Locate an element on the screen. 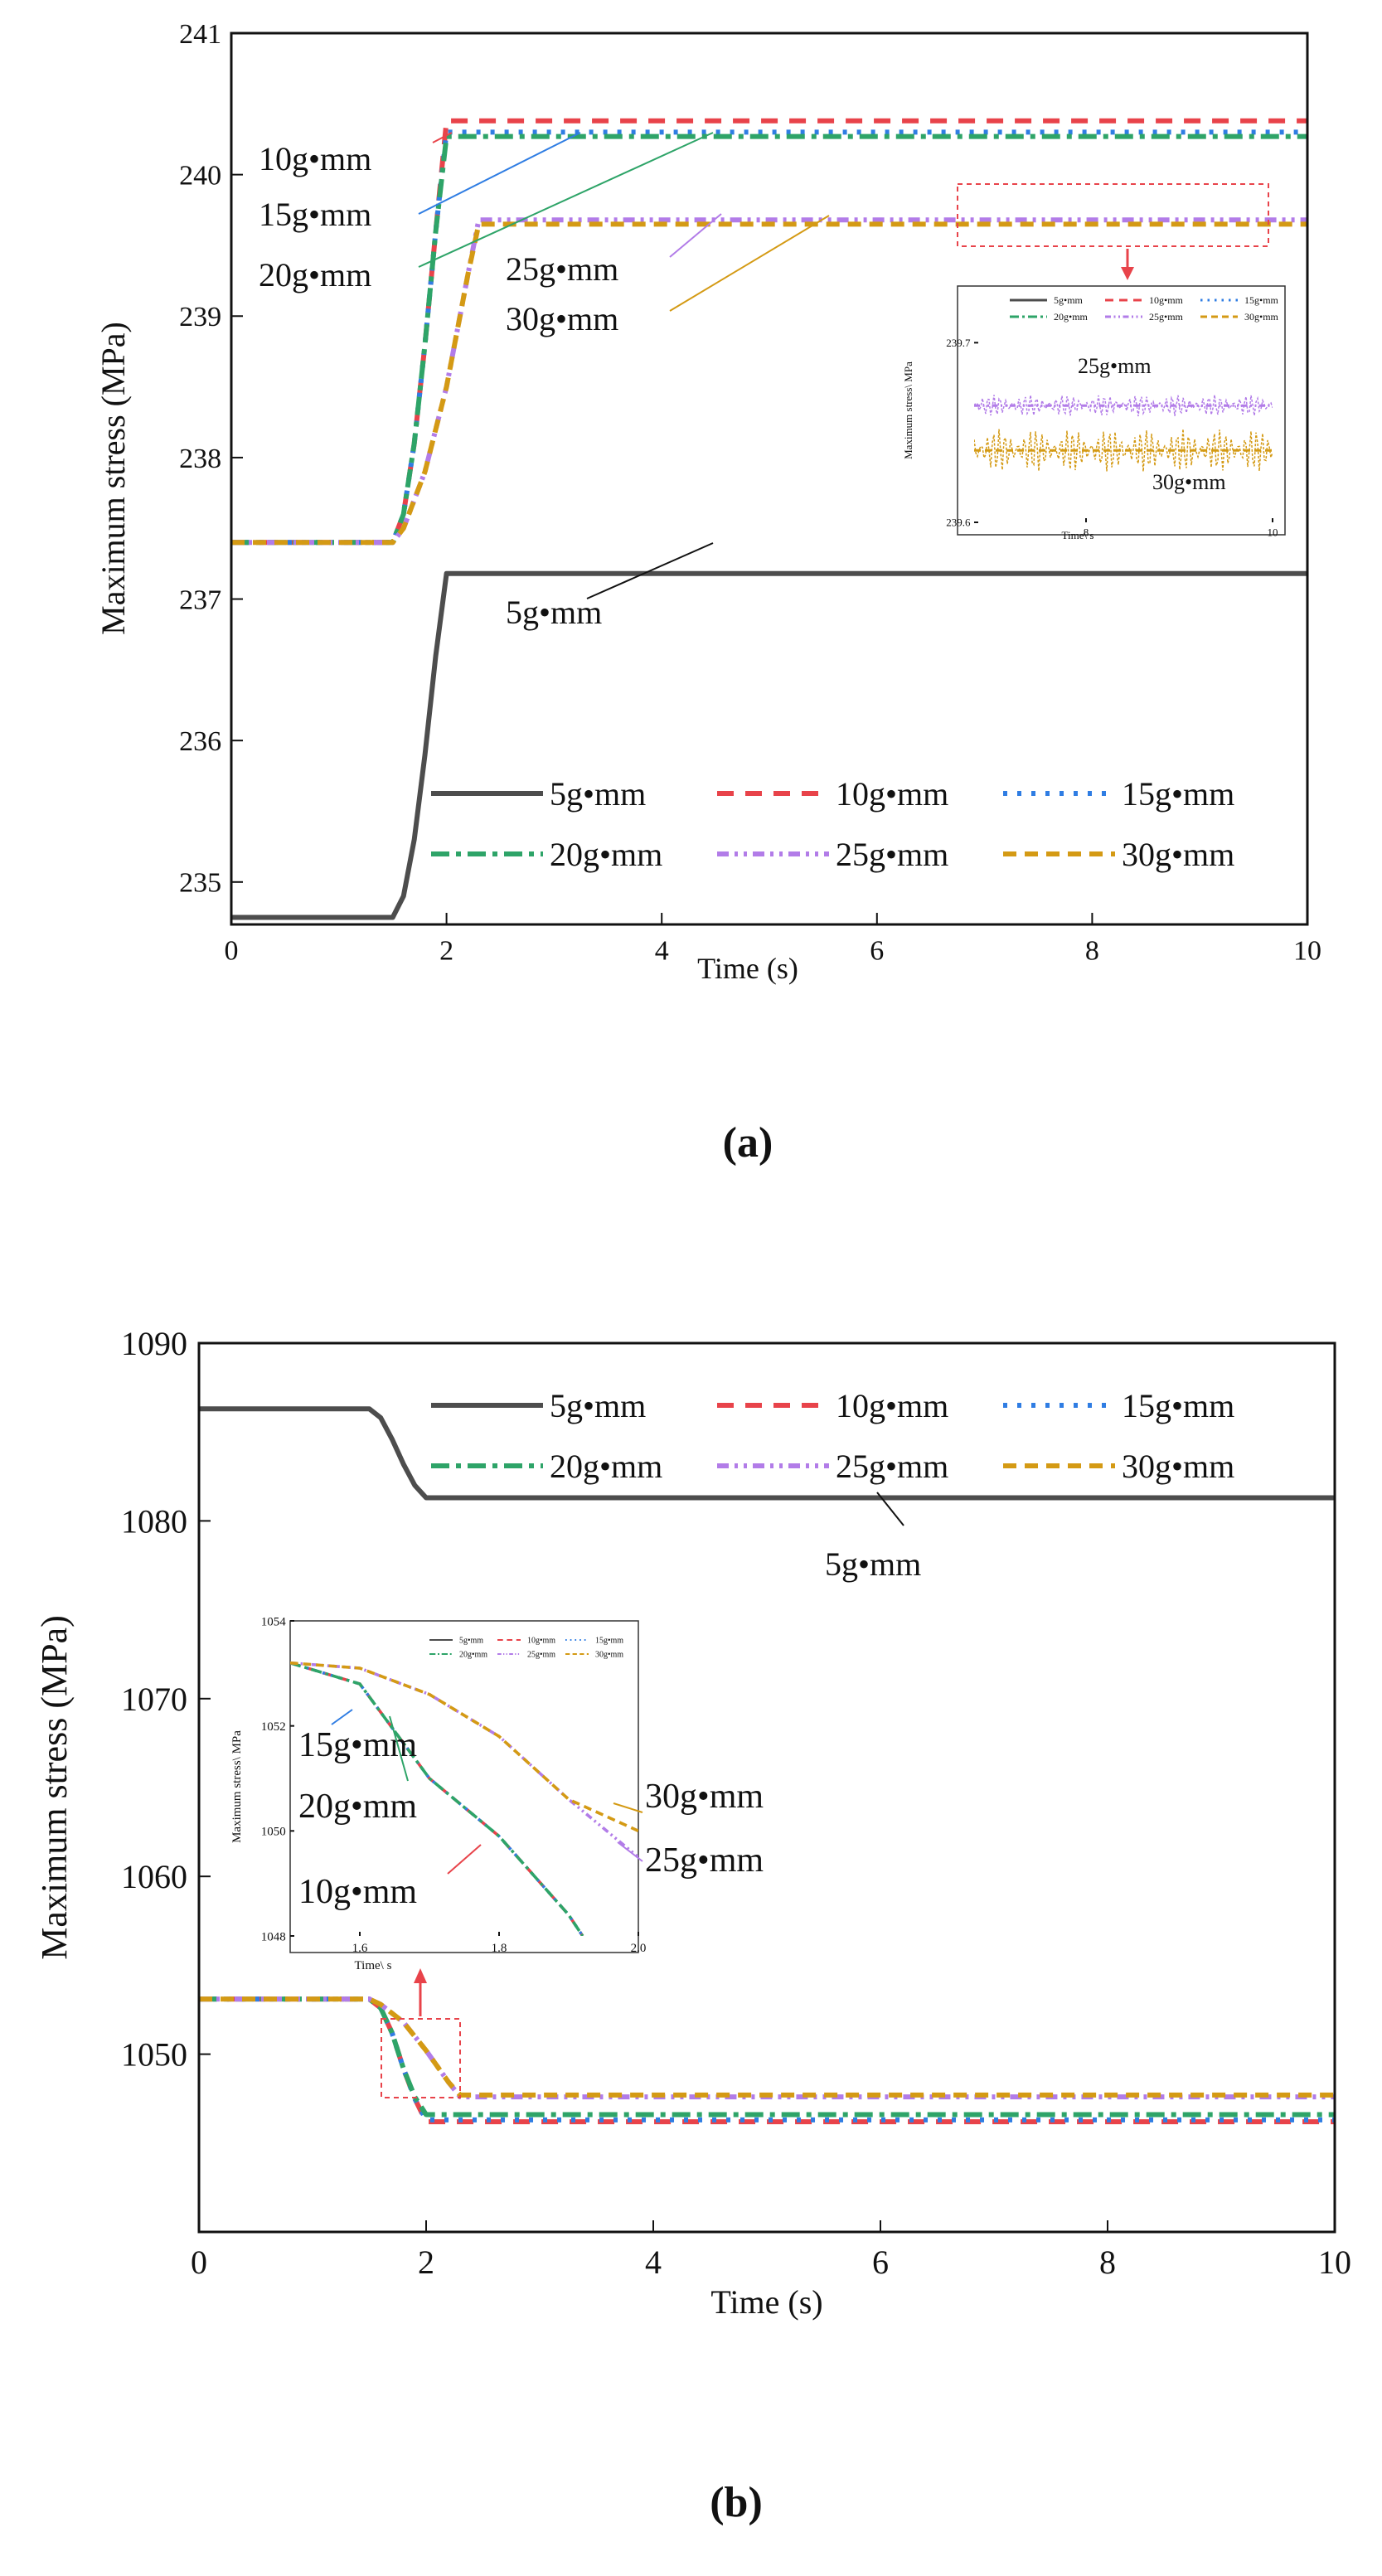 Image resolution: width=1382 pixels, height=2576 pixels. b-main-xtick-label-5: 10 is located at coordinates (1334, 2262).